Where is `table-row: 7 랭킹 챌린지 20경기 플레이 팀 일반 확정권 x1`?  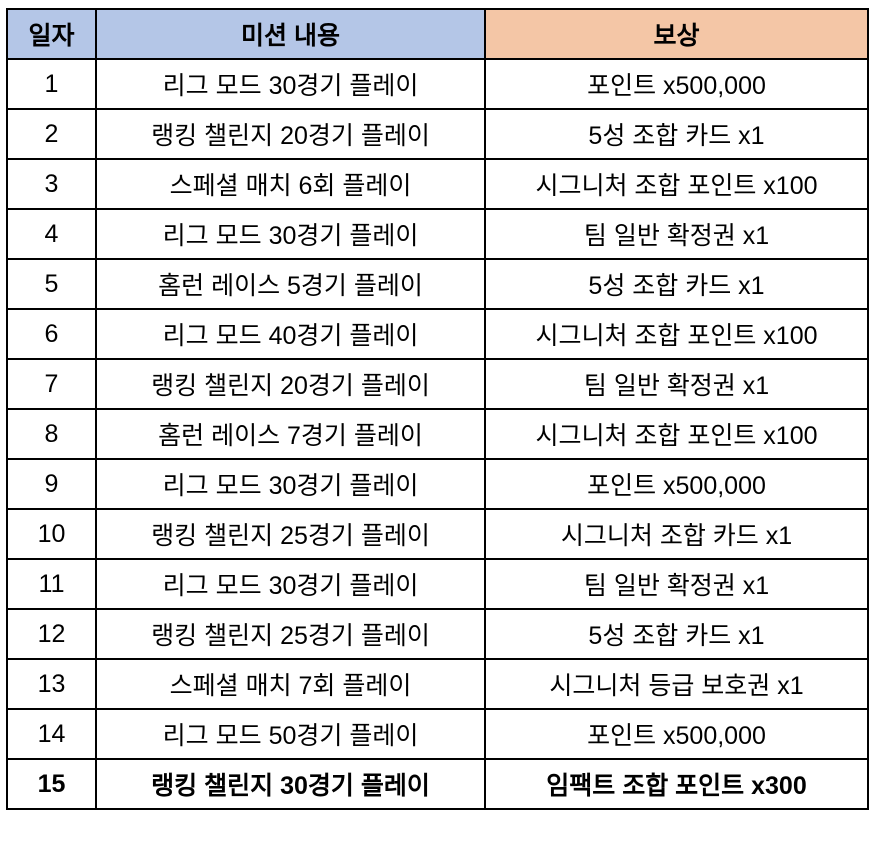
table-row: 7 랭킹 챌린지 20경기 플레이 팀 일반 확정권 x1 is located at coordinates (437, 384).